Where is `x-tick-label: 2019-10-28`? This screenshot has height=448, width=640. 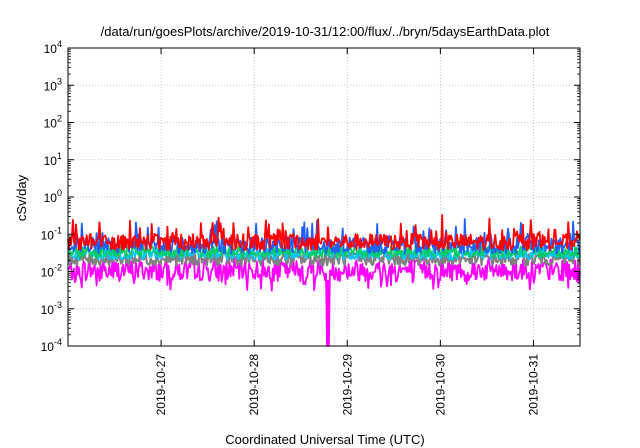
x-tick-label: 2019-10-28 is located at coordinates (254, 385).